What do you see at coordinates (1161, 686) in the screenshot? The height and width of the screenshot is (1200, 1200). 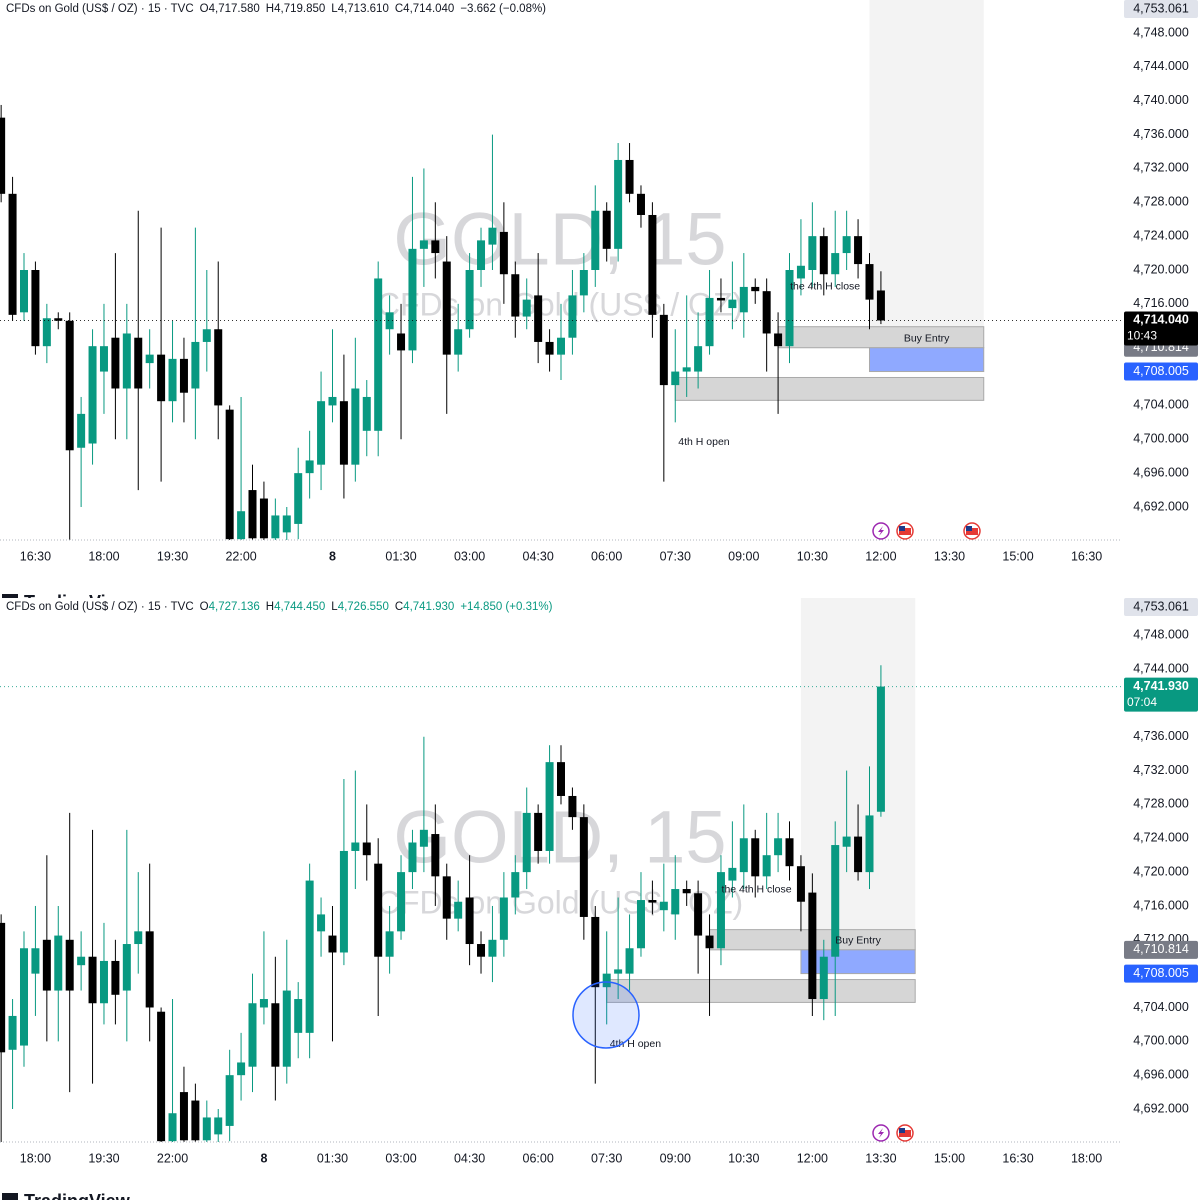 I see `last-price-label: 4,741.930` at bounding box center [1161, 686].